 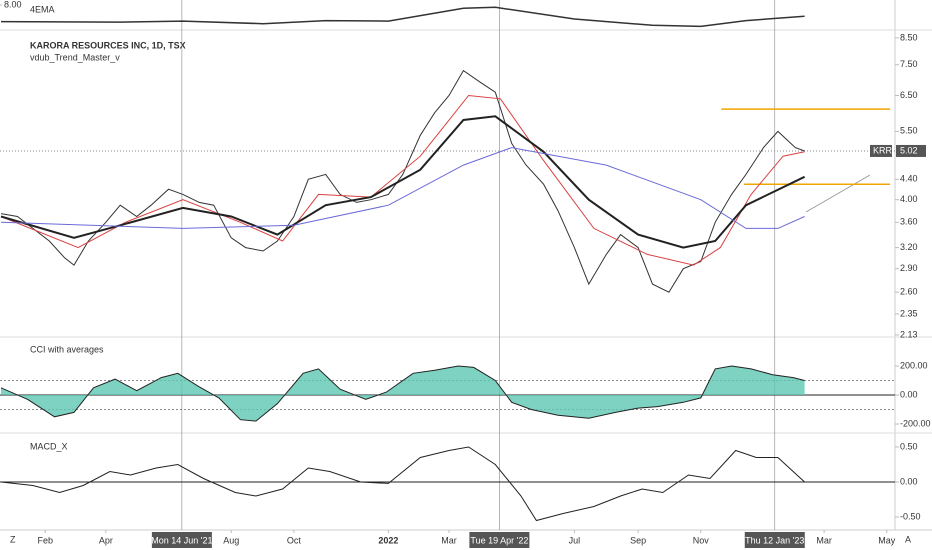 I want to click on pane-title: MACD_X, so click(x=49, y=446).